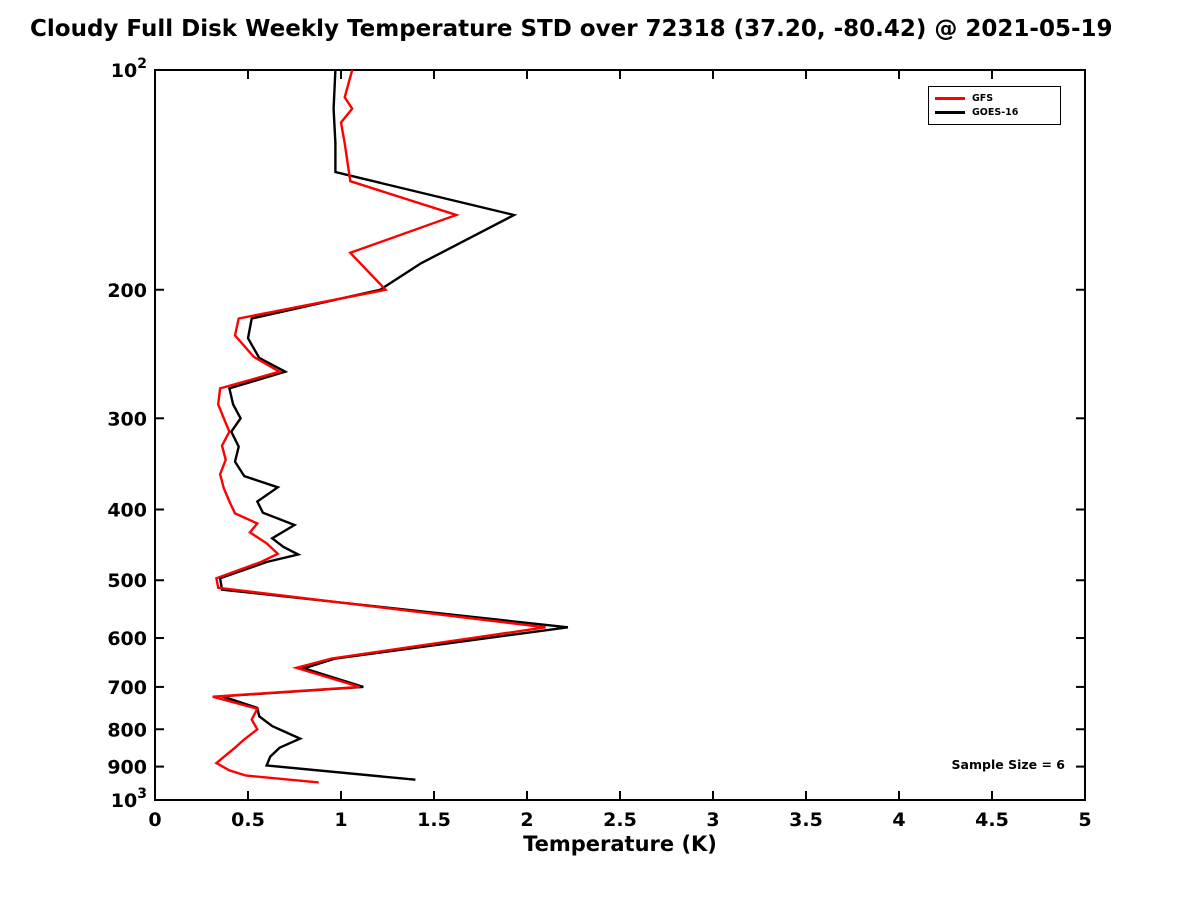 The image size is (1200, 900). Describe the element at coordinates (340, 820) in the screenshot. I see `x-tick-label: 1` at that location.